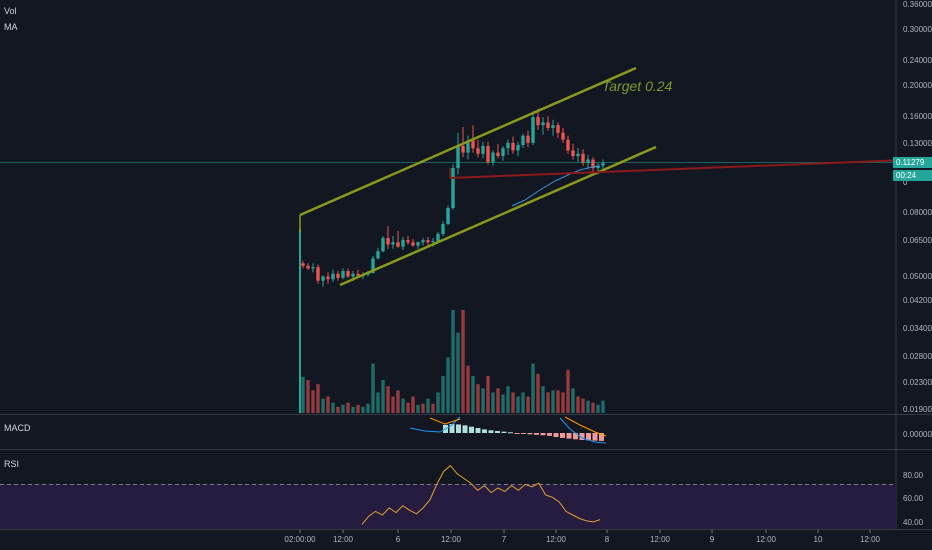  I want to click on price-tick-label: 0.13000, so click(917, 143).